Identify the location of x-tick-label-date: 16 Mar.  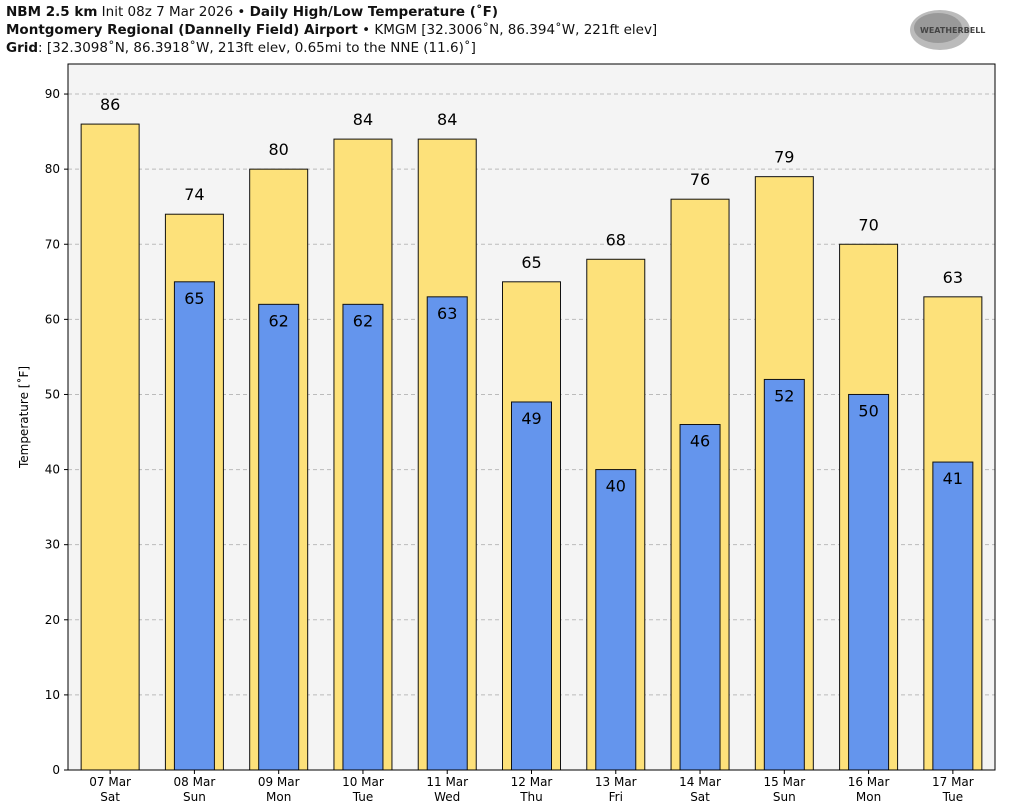
(869, 782).